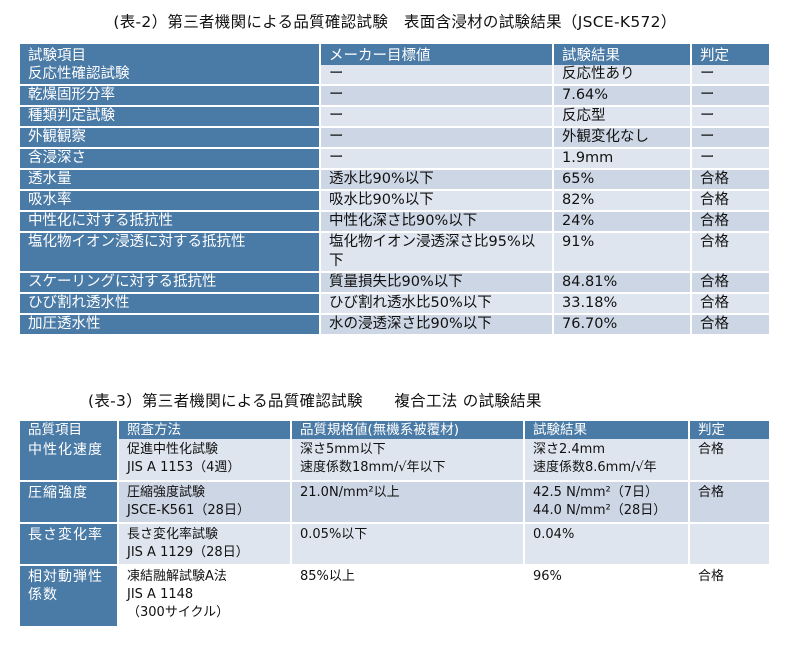 The image size is (790, 650). I want to click on row-method: 圧縮強度試験 JSCE-K561（28日）, so click(205, 502).